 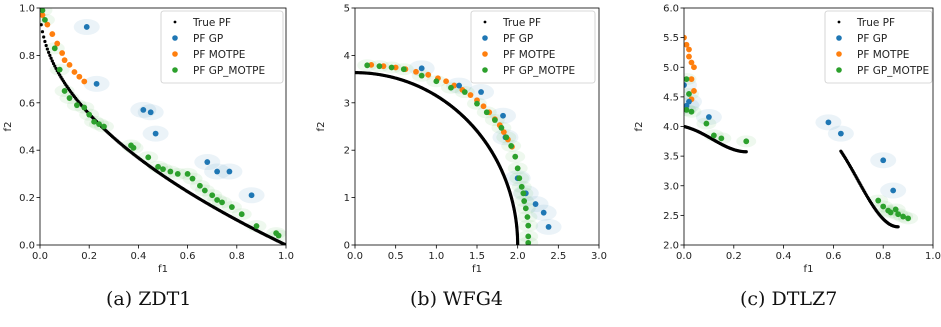 I want to click on x-tick-label: 1.5, so click(x=477, y=256).